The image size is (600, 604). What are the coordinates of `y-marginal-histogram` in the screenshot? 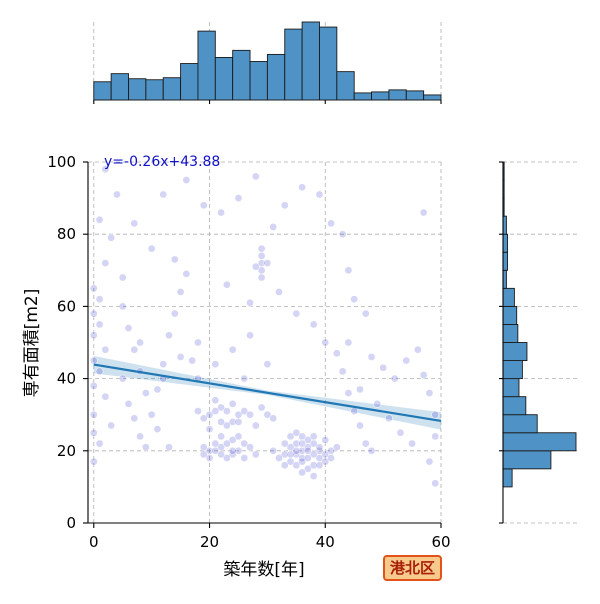 It's located at (538, 342).